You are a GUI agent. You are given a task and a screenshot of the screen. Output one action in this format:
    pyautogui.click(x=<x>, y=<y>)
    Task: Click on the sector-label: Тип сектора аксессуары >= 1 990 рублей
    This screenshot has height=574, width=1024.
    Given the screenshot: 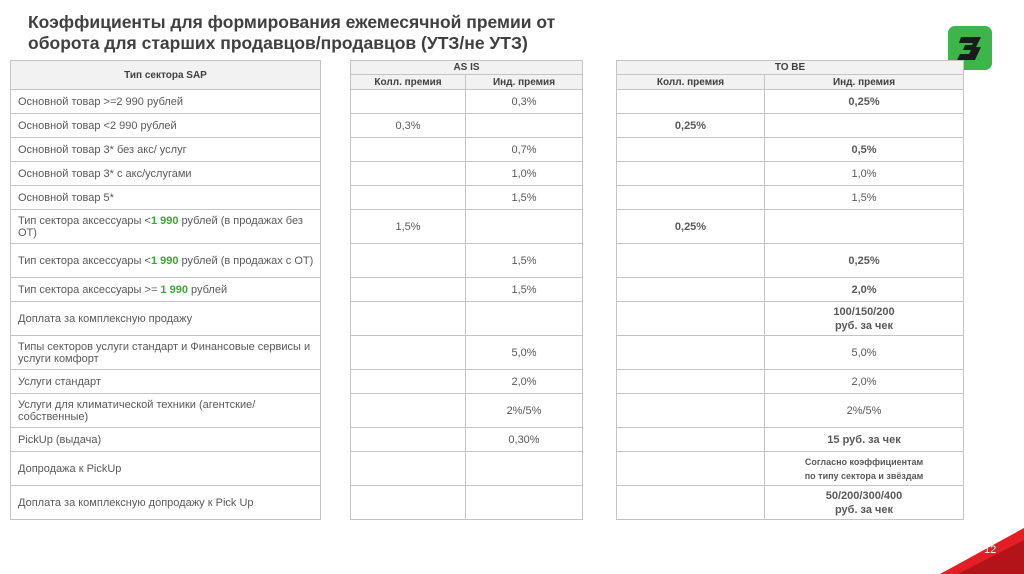 What is the action you would take?
    pyautogui.click(x=165, y=289)
    